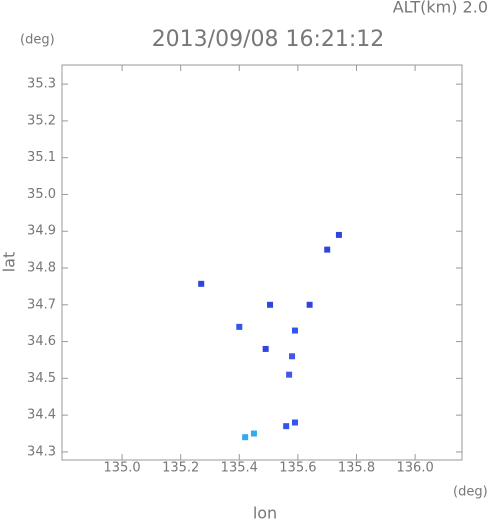  Describe the element at coordinates (265, 512) in the screenshot. I see `x-axis-label: lon` at that location.